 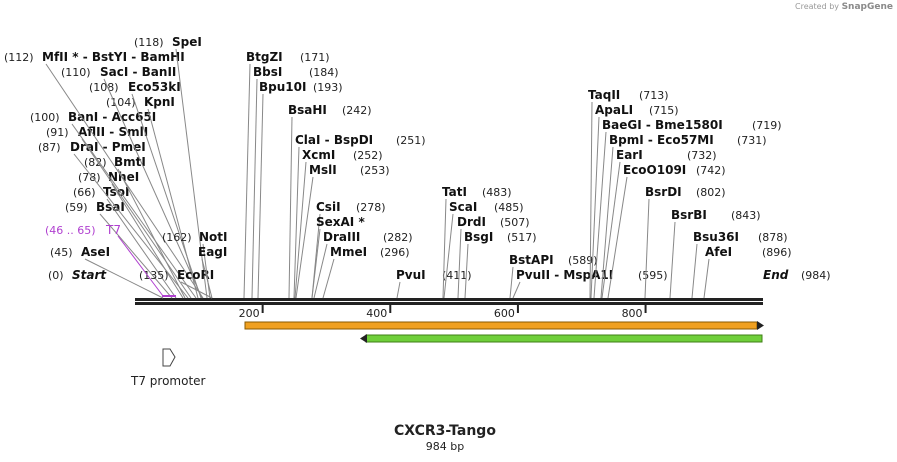 I want to click on green-feature-bar, so click(x=564, y=338).